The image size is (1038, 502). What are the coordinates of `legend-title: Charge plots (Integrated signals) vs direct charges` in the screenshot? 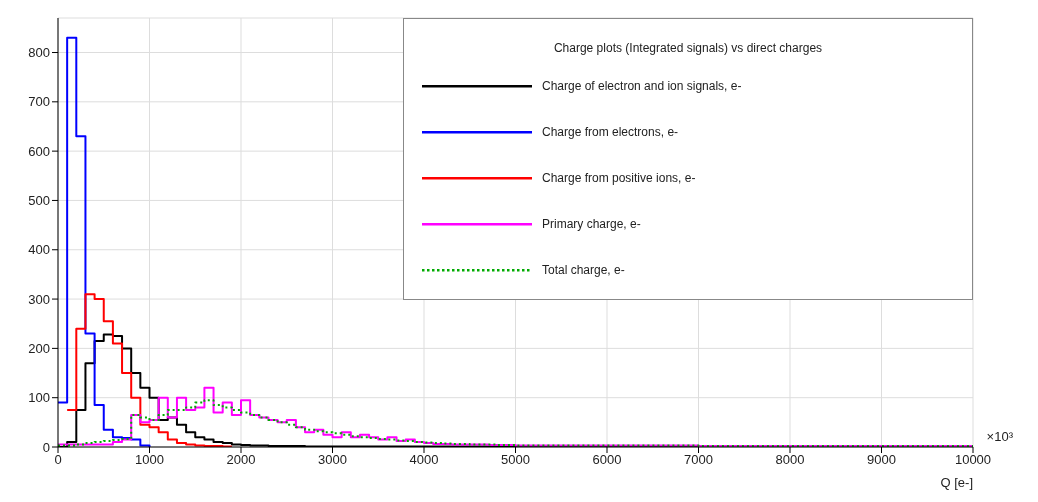 It's located at (688, 48).